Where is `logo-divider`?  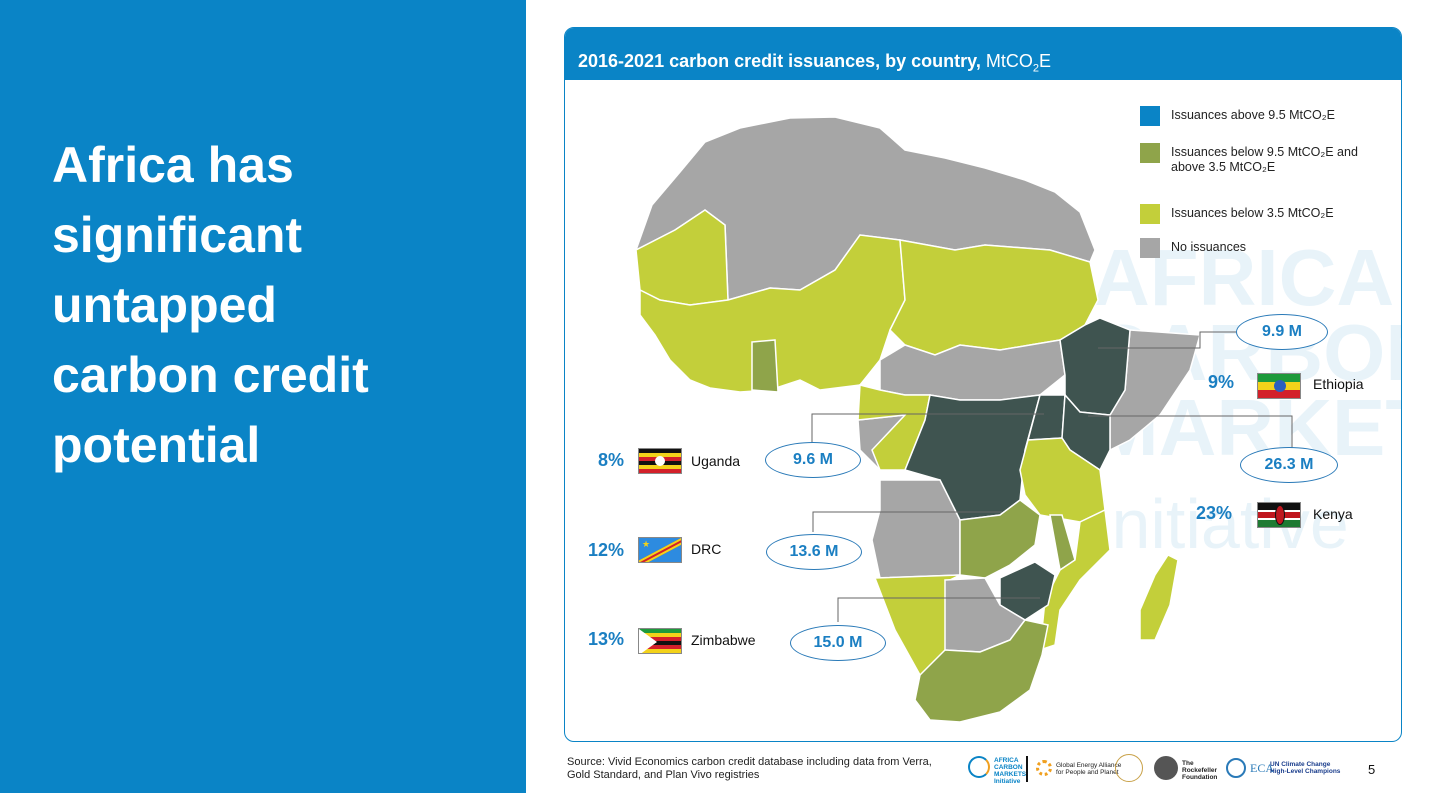 logo-divider is located at coordinates (1027, 769).